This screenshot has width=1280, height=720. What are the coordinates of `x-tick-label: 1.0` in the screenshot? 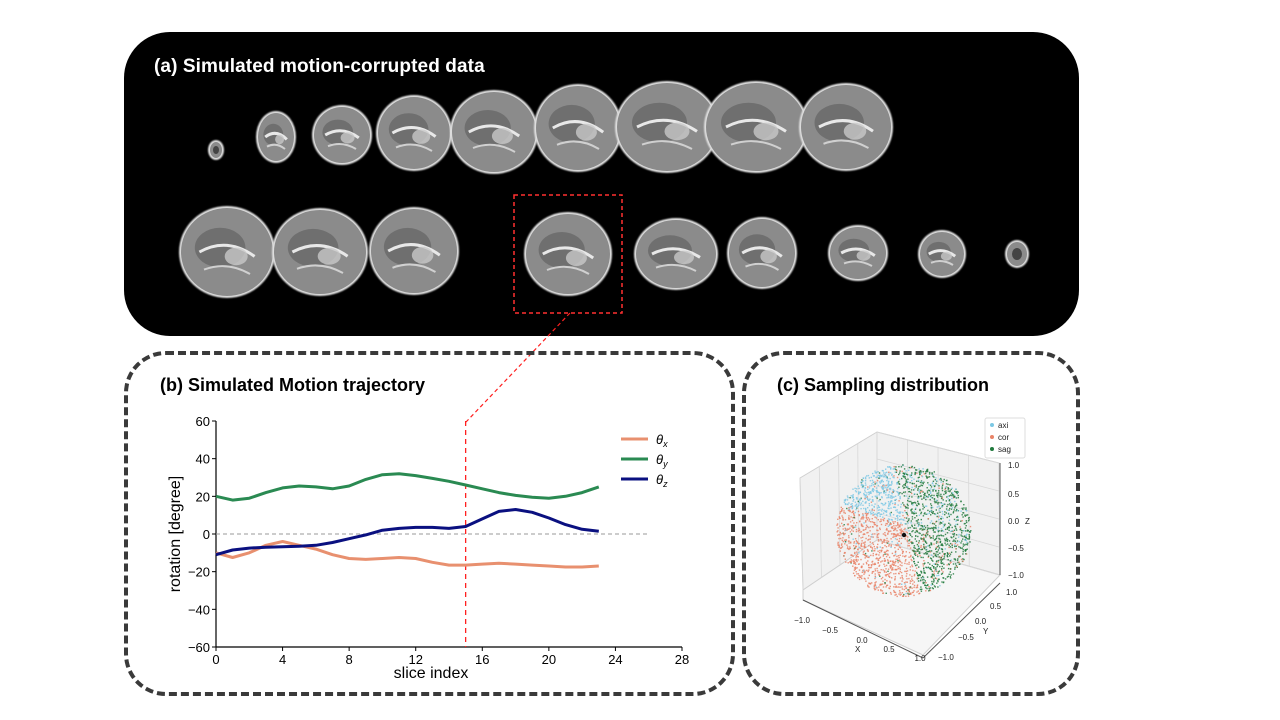 It's located at (920, 658).